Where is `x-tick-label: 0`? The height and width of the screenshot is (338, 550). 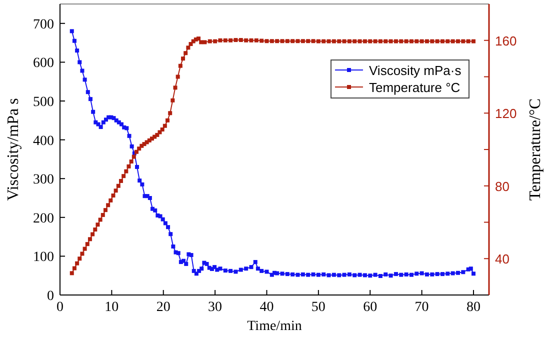
x-tick-label: 0 is located at coordinates (60, 307).